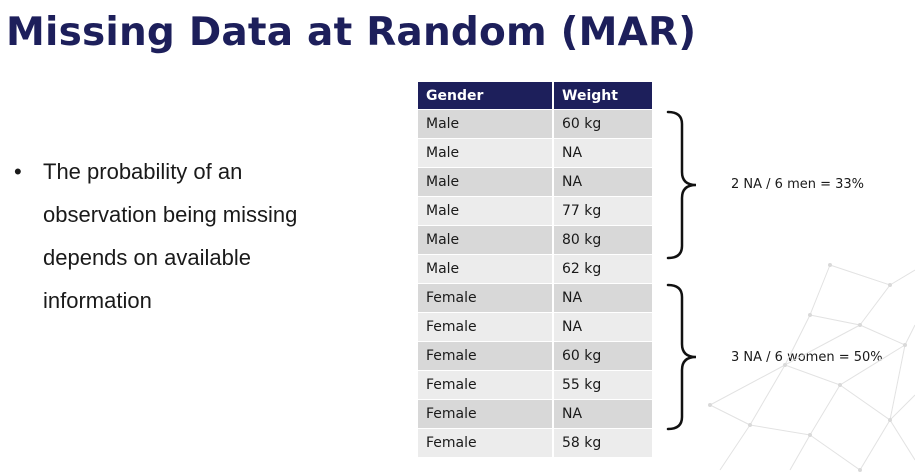 The height and width of the screenshot is (475, 915). What do you see at coordinates (681, 357) in the screenshot?
I see `women-group-brace` at bounding box center [681, 357].